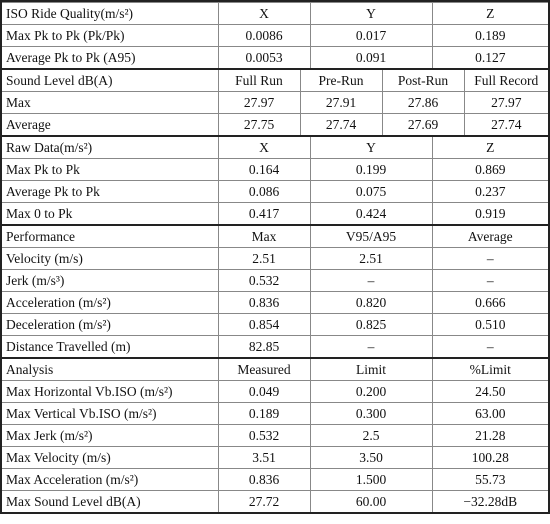 The image size is (550, 524). I want to click on table-row: Max 0 to Pk 0.417 0.424 0.919, so click(275, 213).